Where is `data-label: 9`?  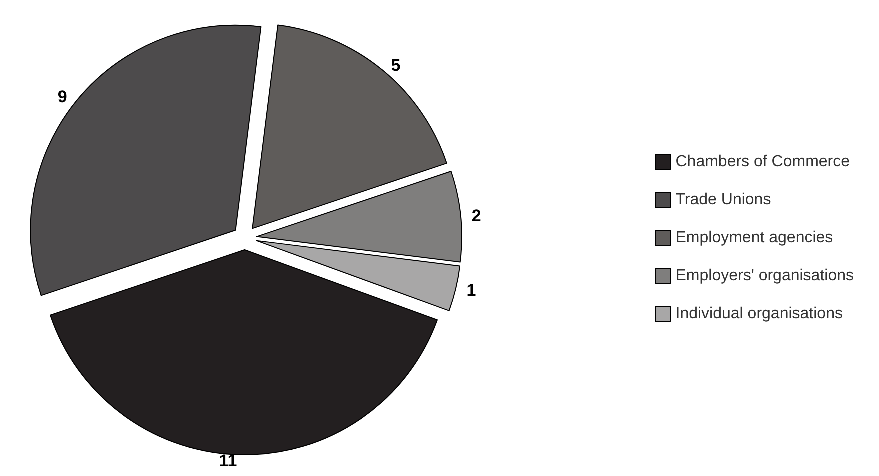
data-label: 9 is located at coordinates (63, 96).